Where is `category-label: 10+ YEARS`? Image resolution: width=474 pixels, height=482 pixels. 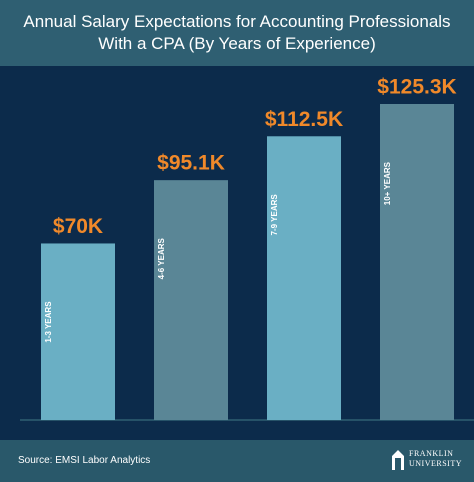 category-label: 10+ YEARS is located at coordinates (387, 183).